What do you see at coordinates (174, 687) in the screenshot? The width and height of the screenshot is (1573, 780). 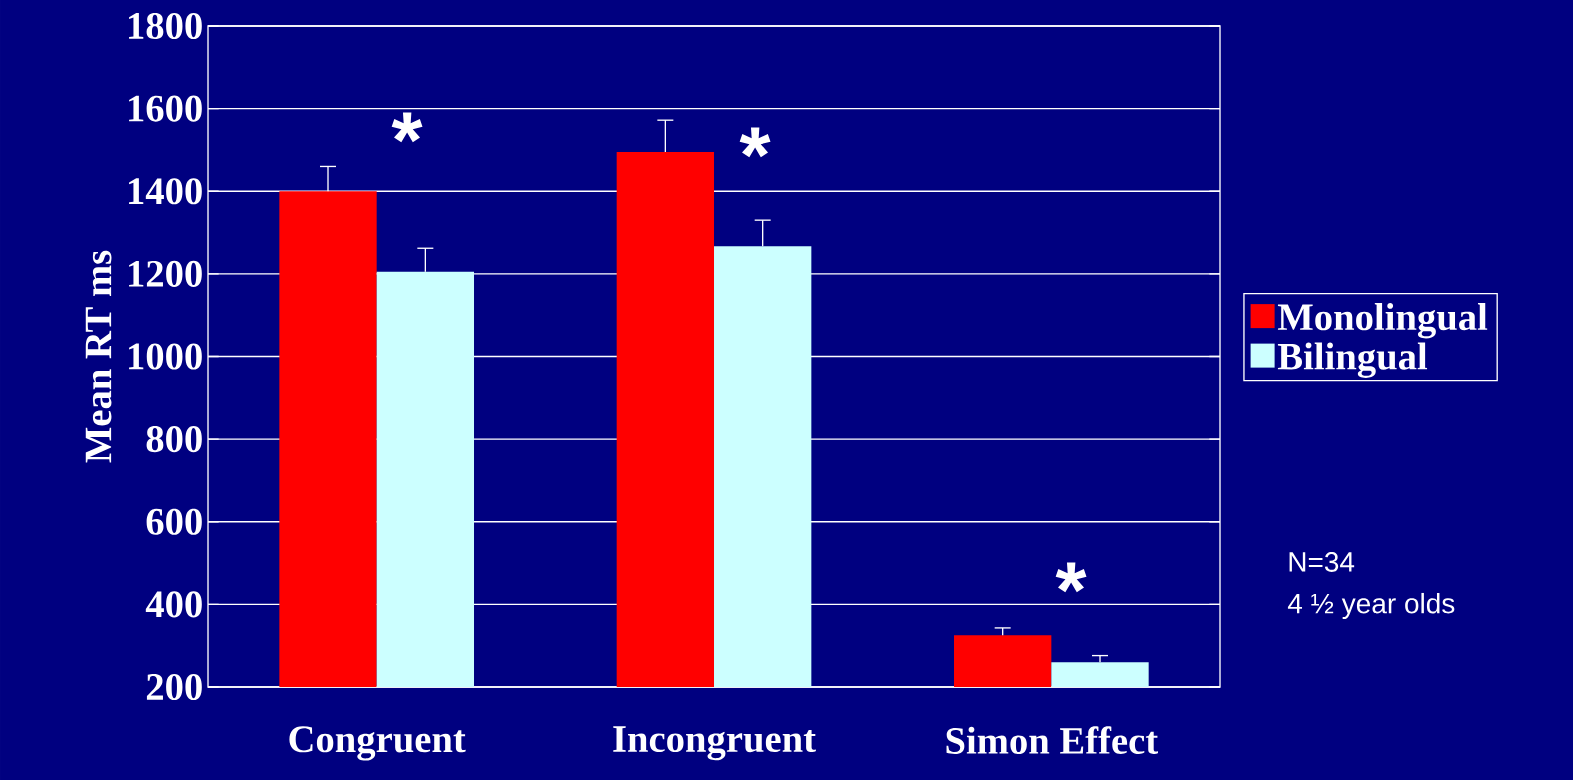 I see `y-tick-label: 200` at bounding box center [174, 687].